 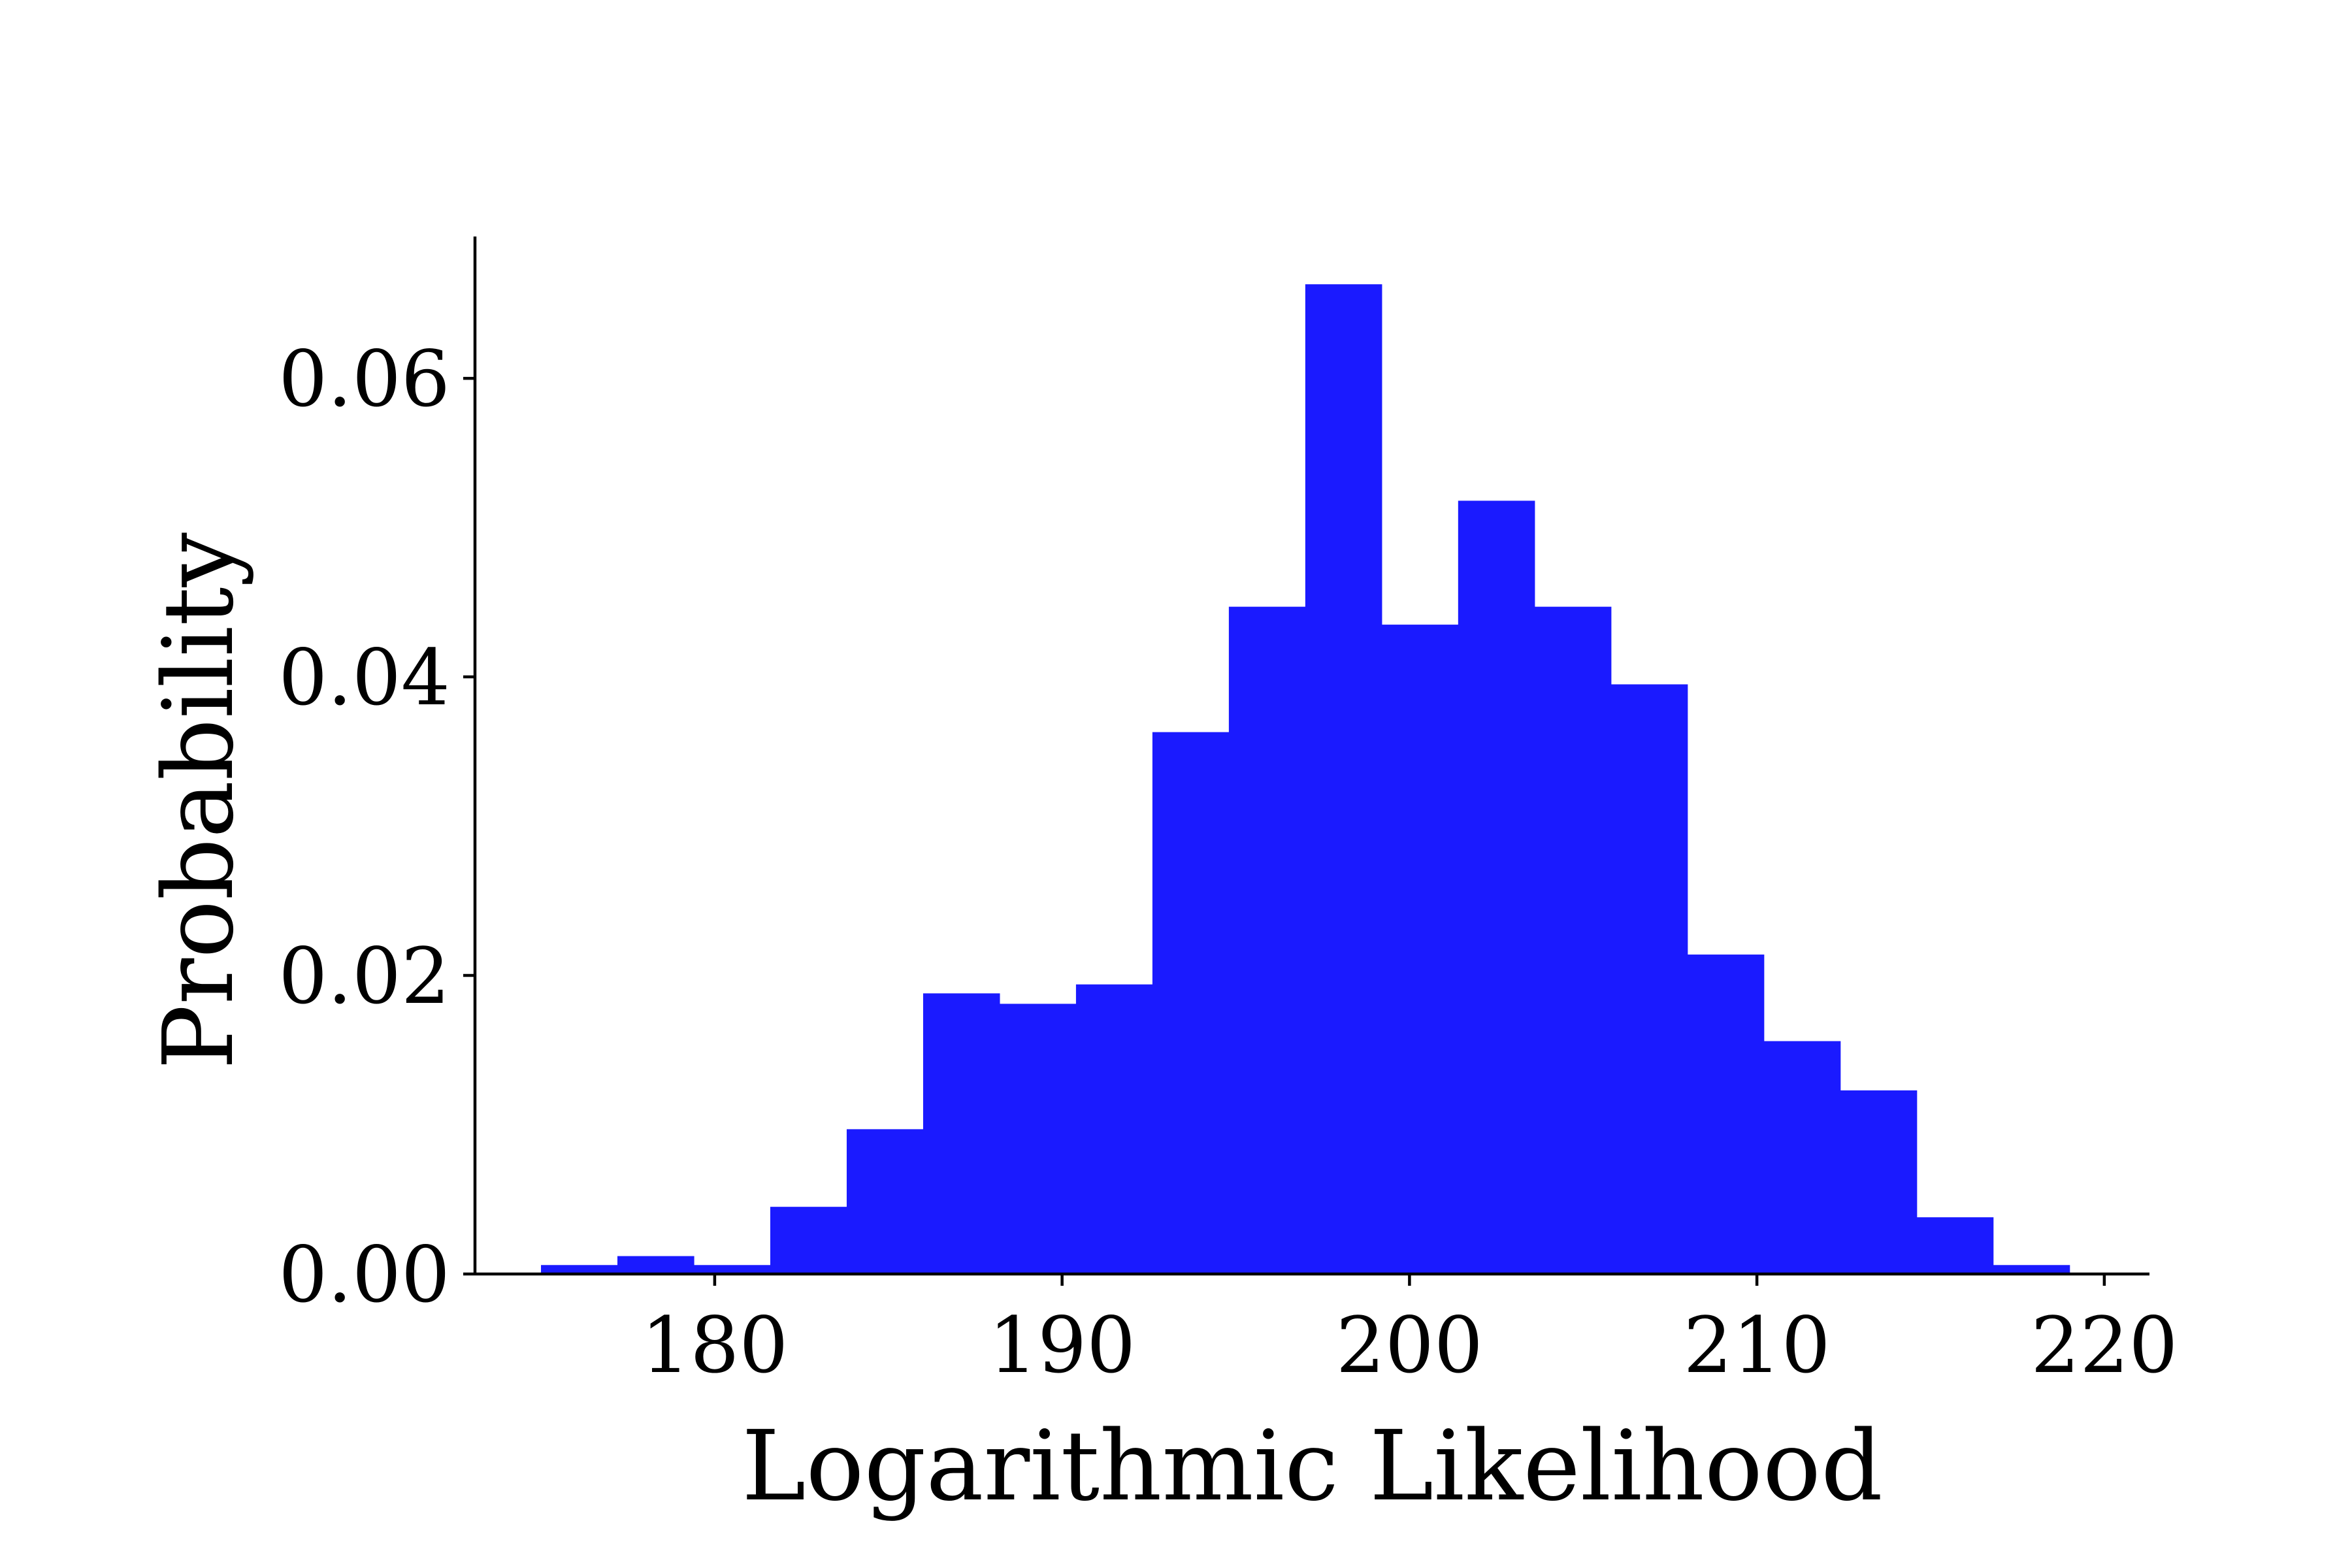 What do you see at coordinates (1312, 1466) in the screenshot?
I see `x-axis-label: Logarithmic Likelihood` at bounding box center [1312, 1466].